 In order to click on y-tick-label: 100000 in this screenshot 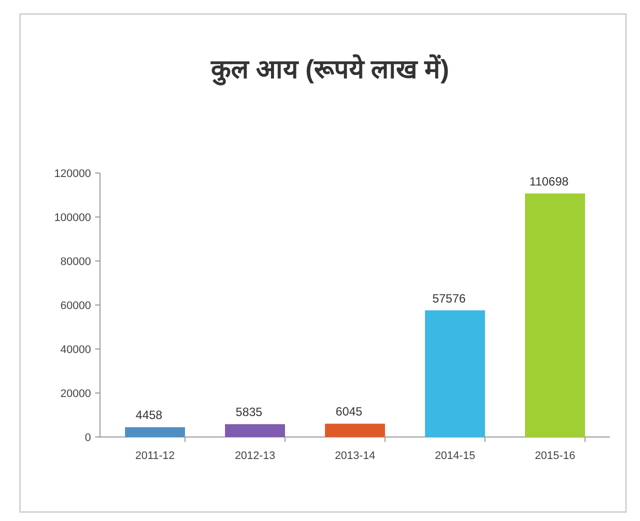, I will do `click(72, 218)`.